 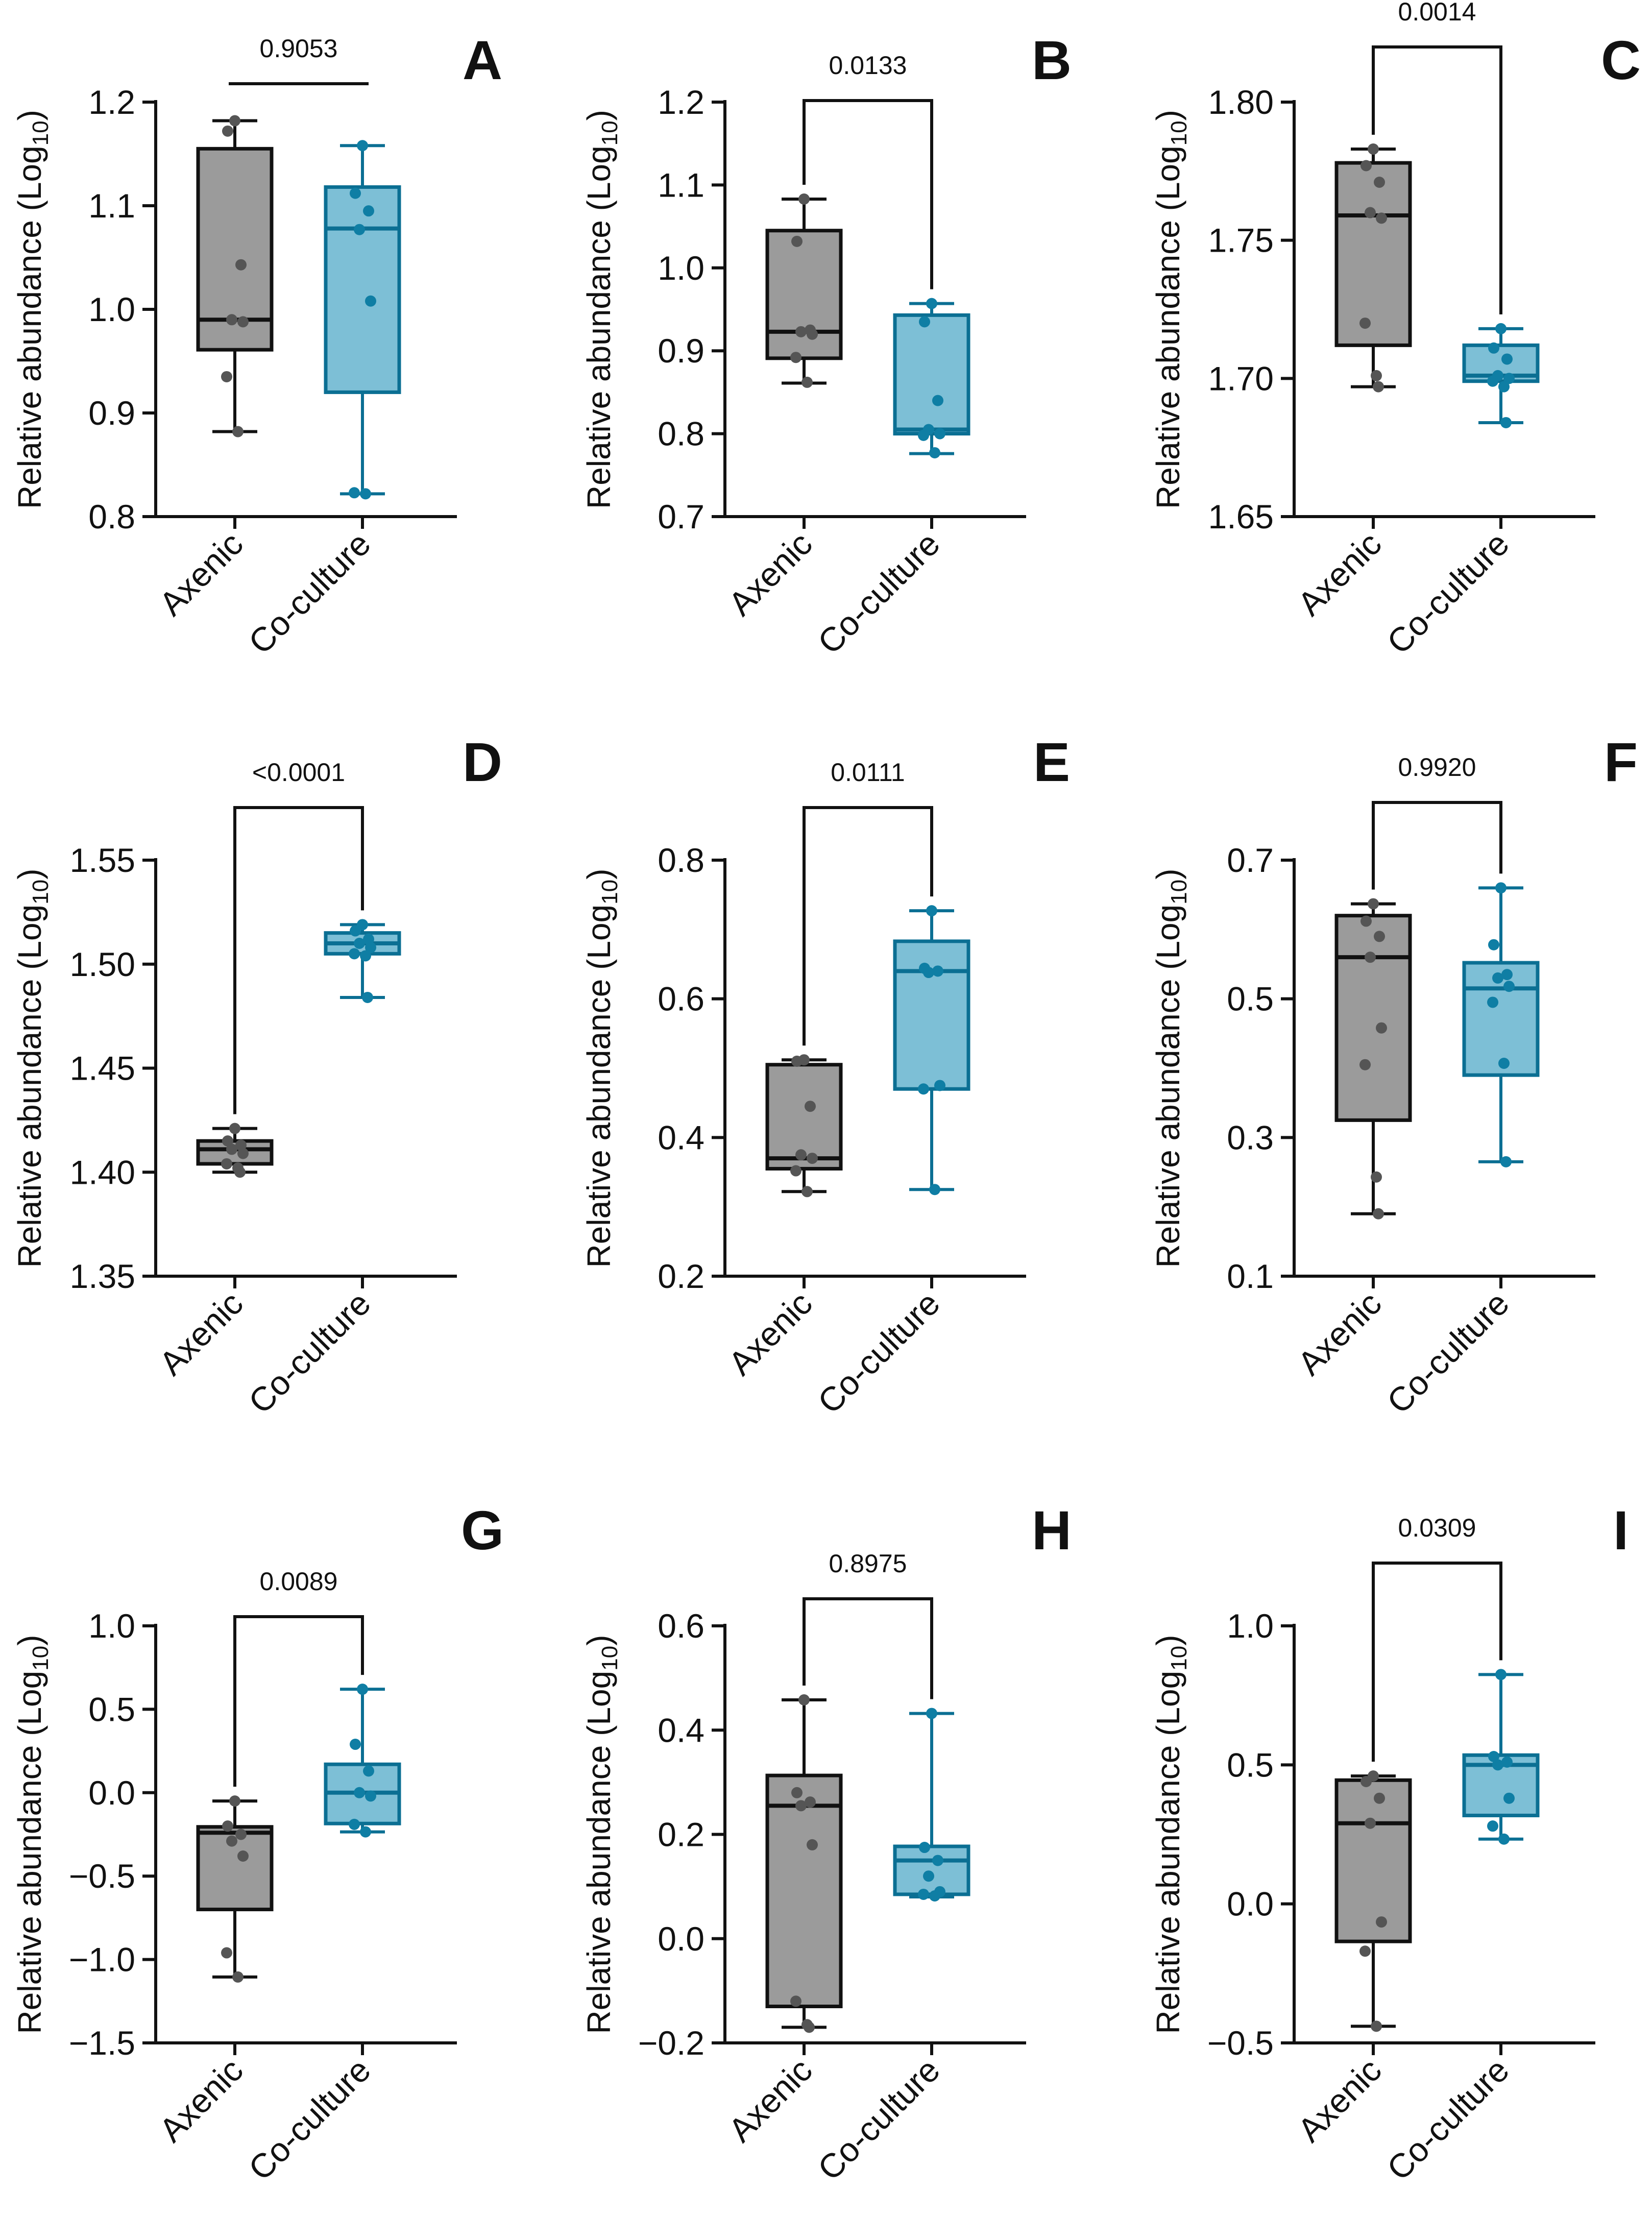 I want to click on panel-letter: A, so click(x=482, y=60).